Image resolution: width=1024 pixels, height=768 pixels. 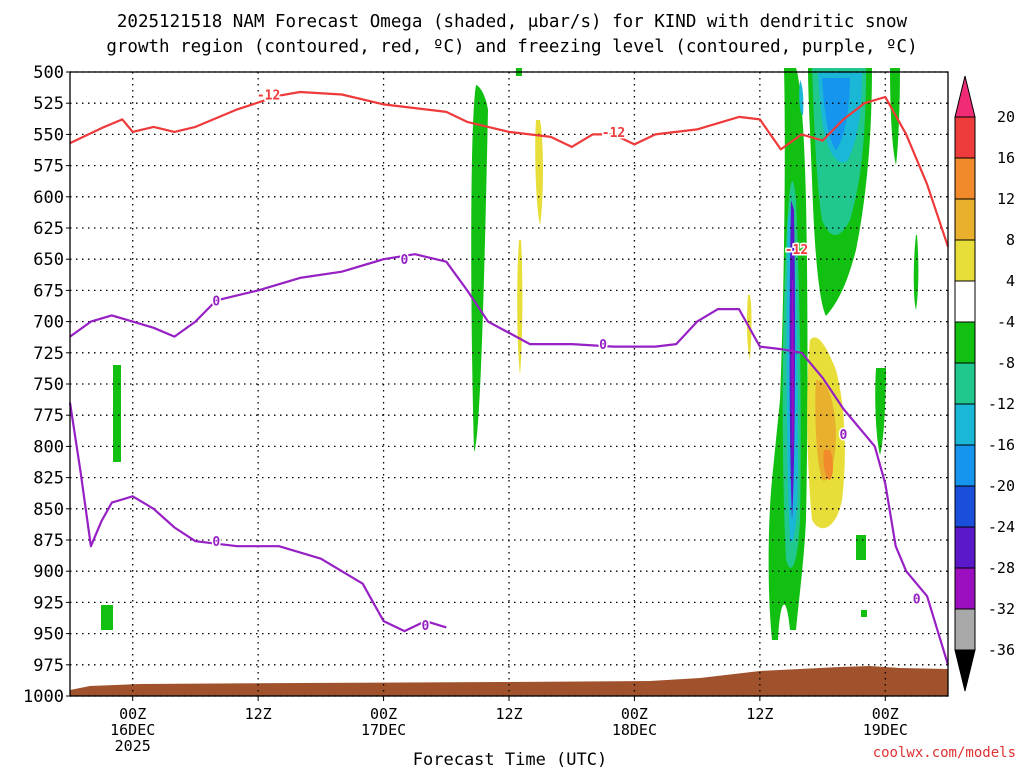 What do you see at coordinates (1001, 527) in the screenshot?
I see `colorbar-label-10: -24` at bounding box center [1001, 527].